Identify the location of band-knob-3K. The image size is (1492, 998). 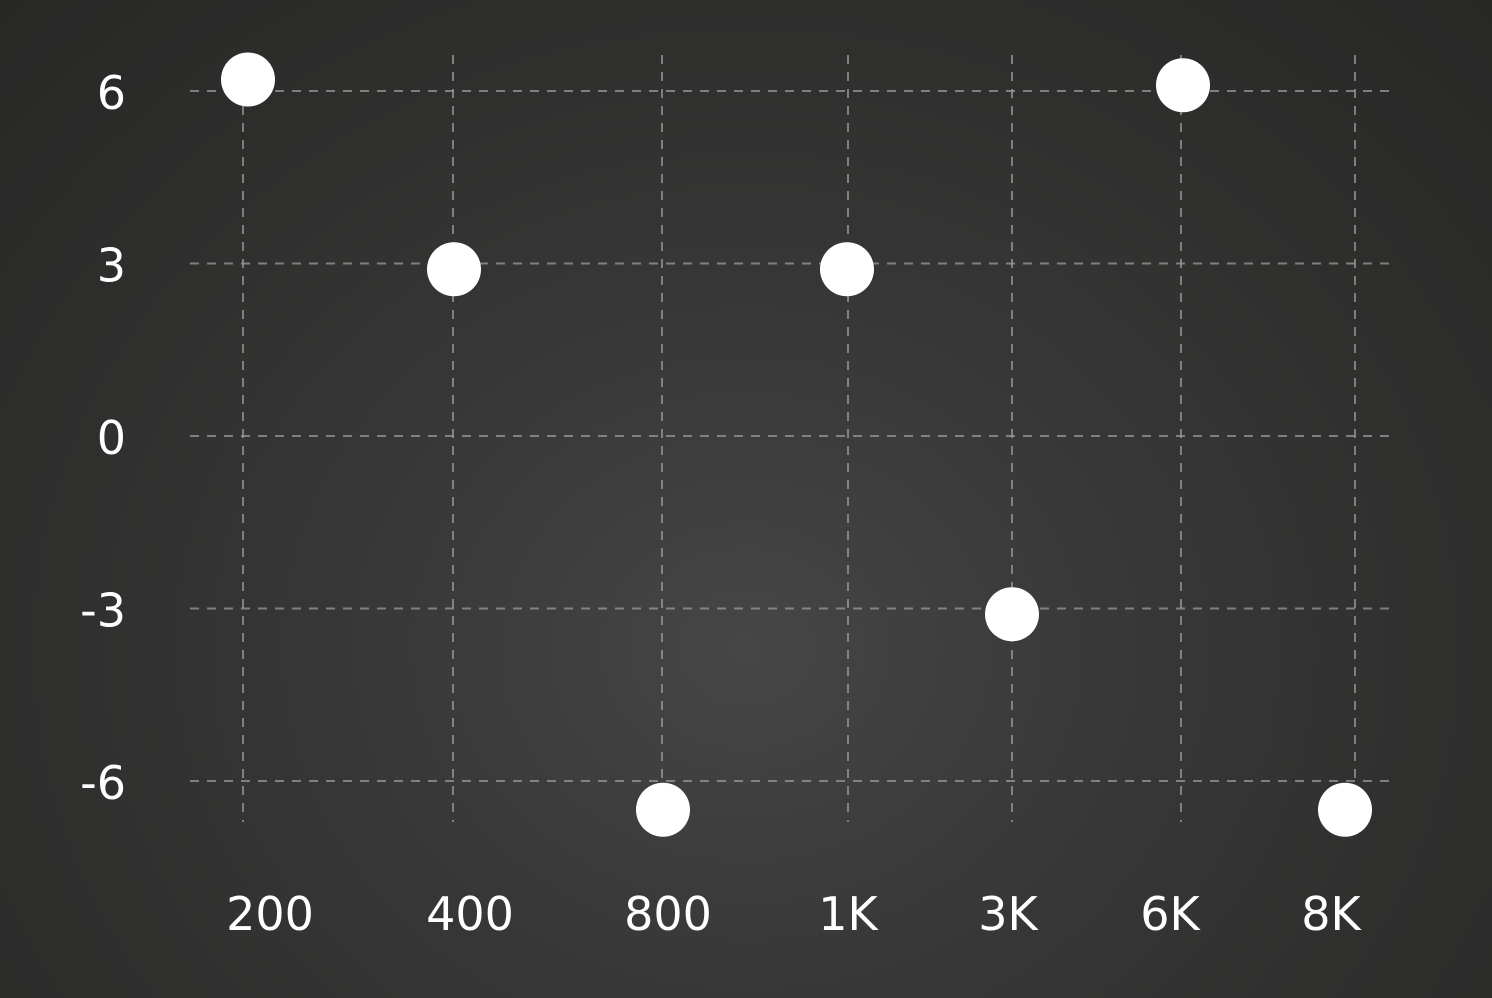
(1012, 614).